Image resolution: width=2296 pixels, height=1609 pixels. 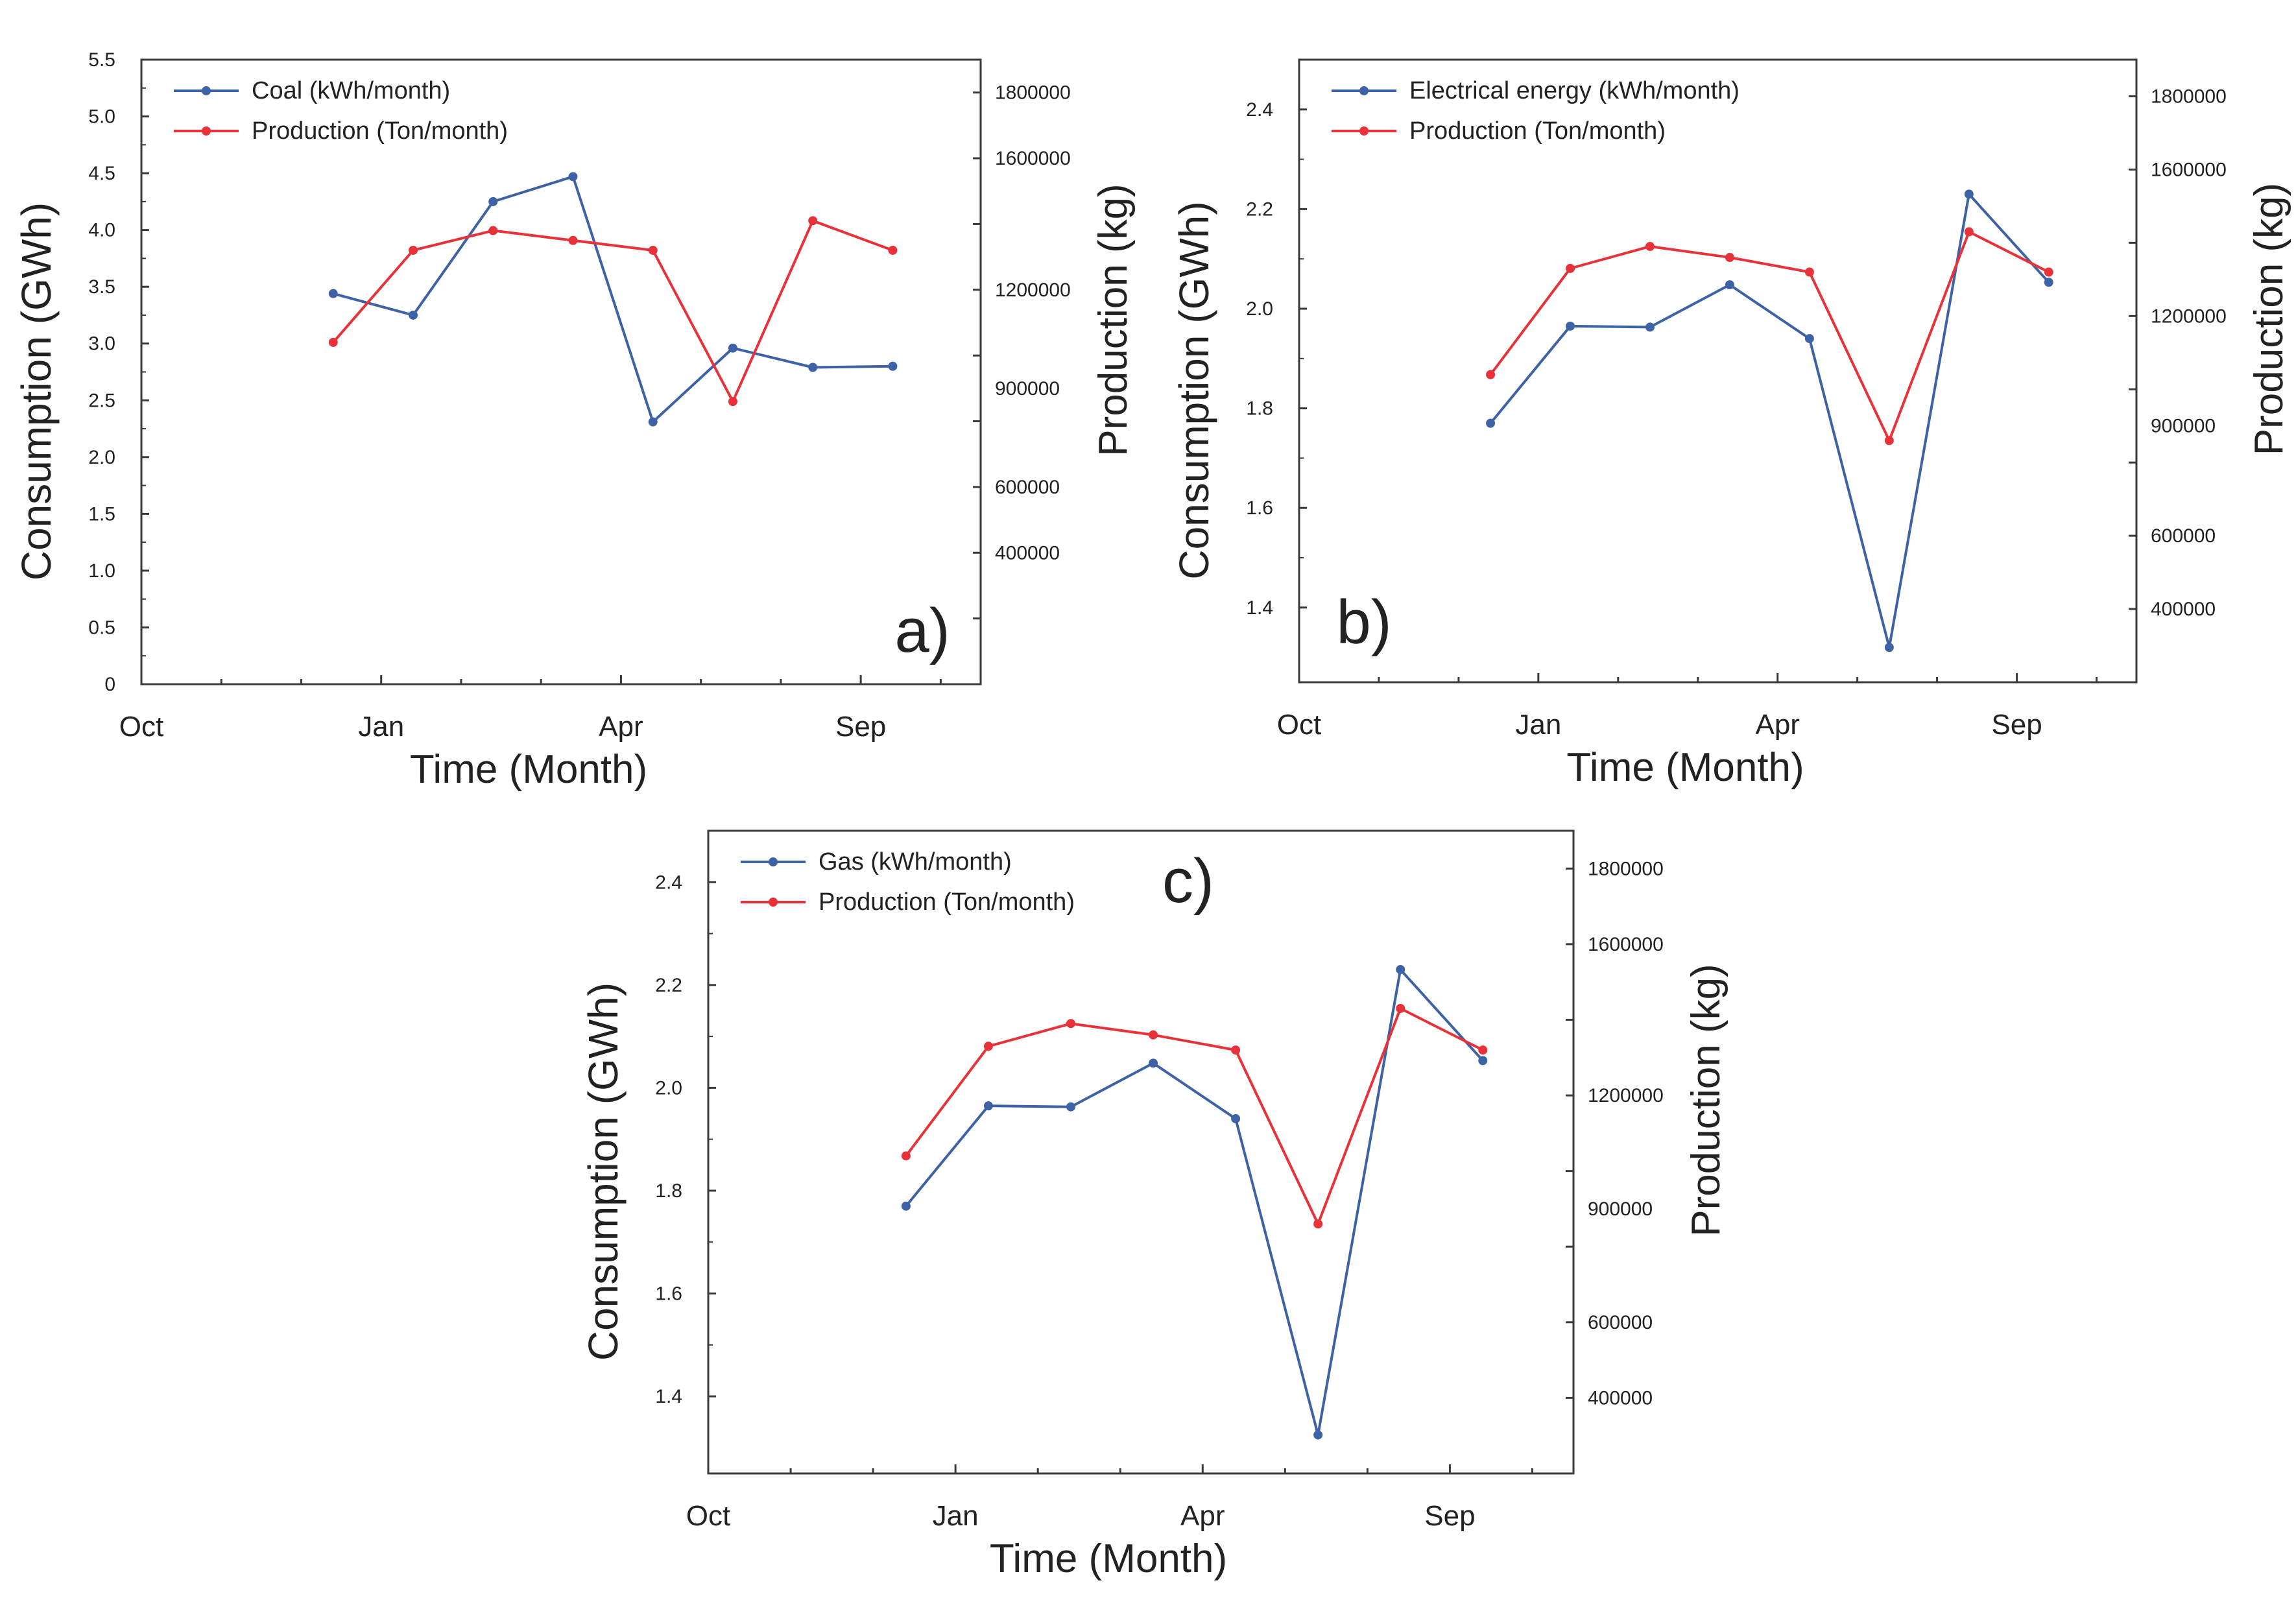 I want to click on y-tick-label: 1.5, so click(x=101, y=514).